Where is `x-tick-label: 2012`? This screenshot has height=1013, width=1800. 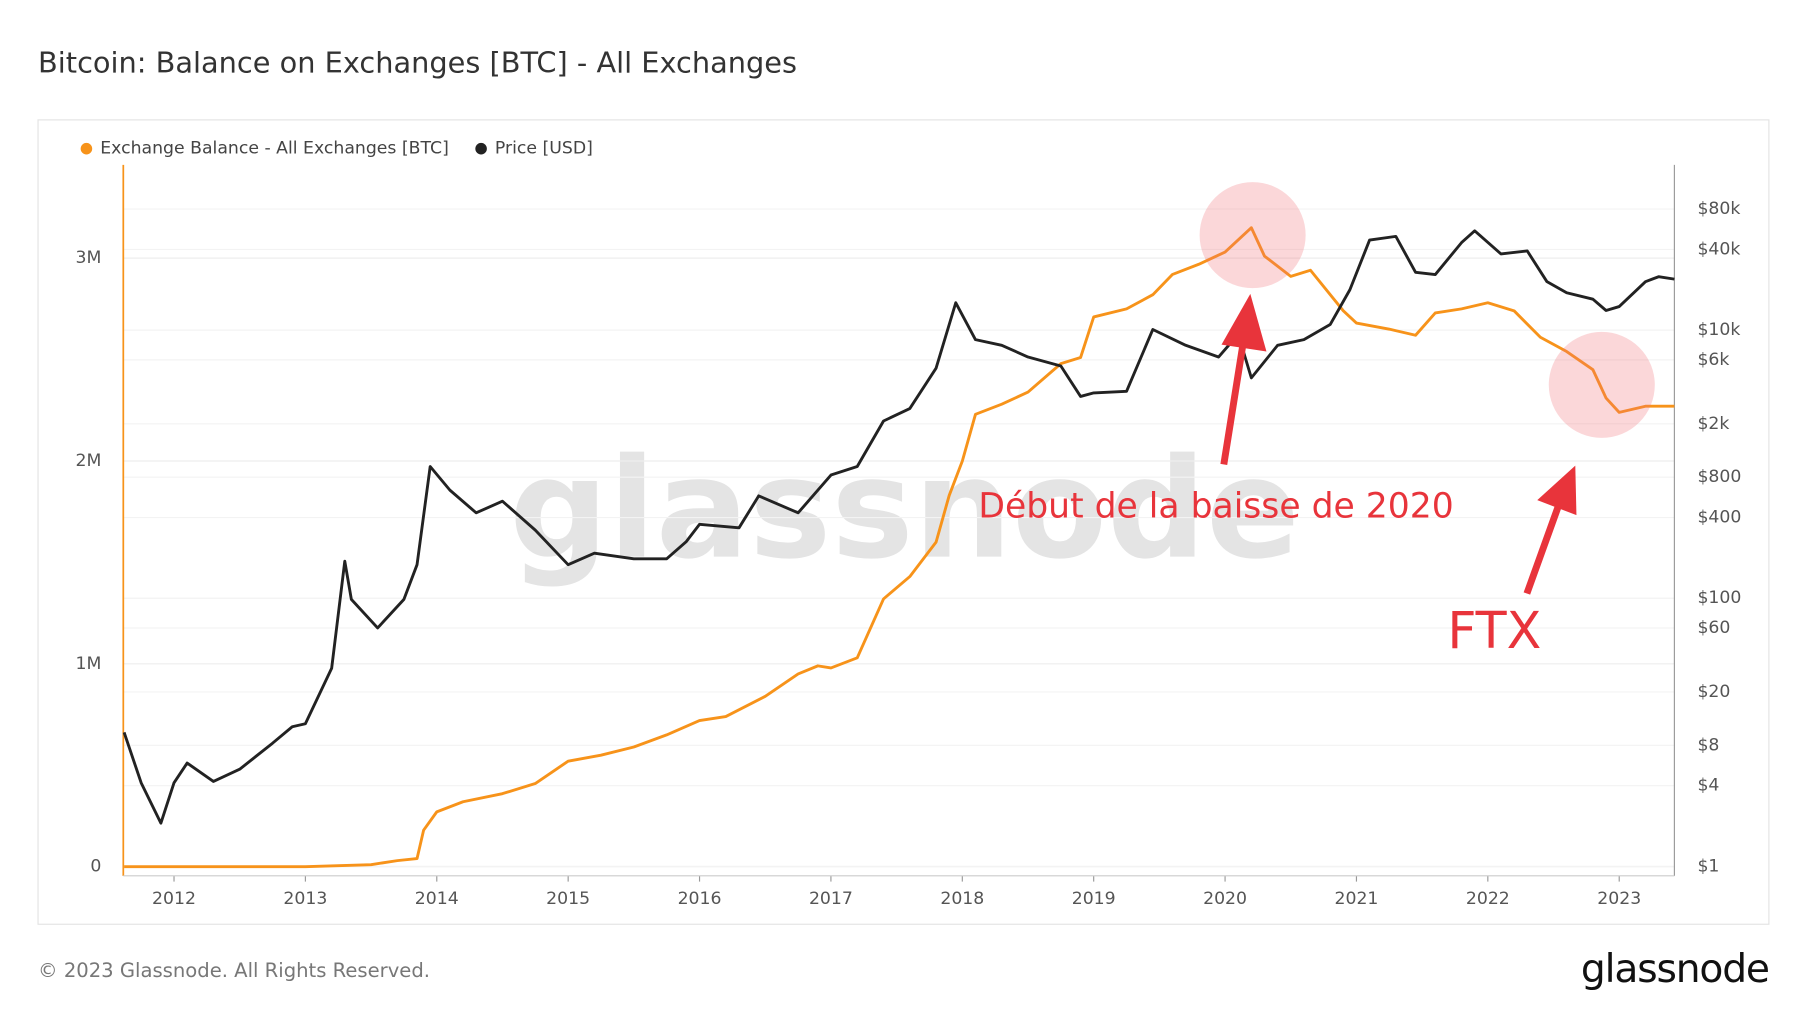
x-tick-label: 2012 is located at coordinates (174, 899).